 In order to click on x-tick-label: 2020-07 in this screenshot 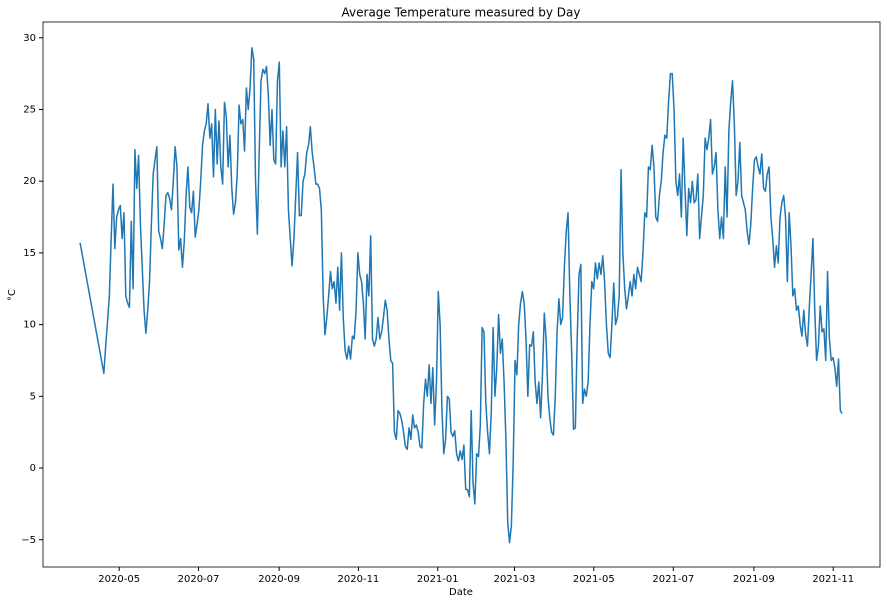, I will do `click(199, 579)`.